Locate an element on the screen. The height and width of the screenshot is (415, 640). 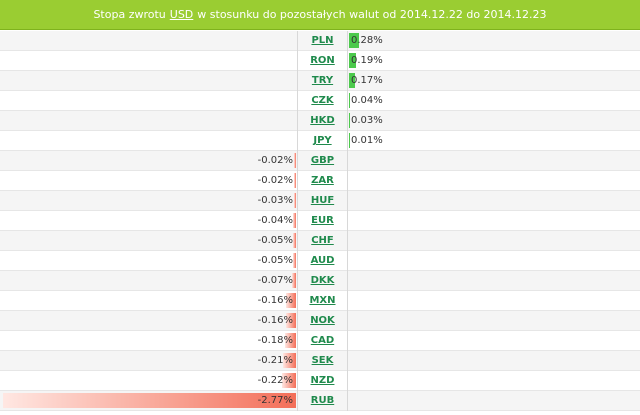
header-prefix: Stopa zwrotu is located at coordinates (129, 14).